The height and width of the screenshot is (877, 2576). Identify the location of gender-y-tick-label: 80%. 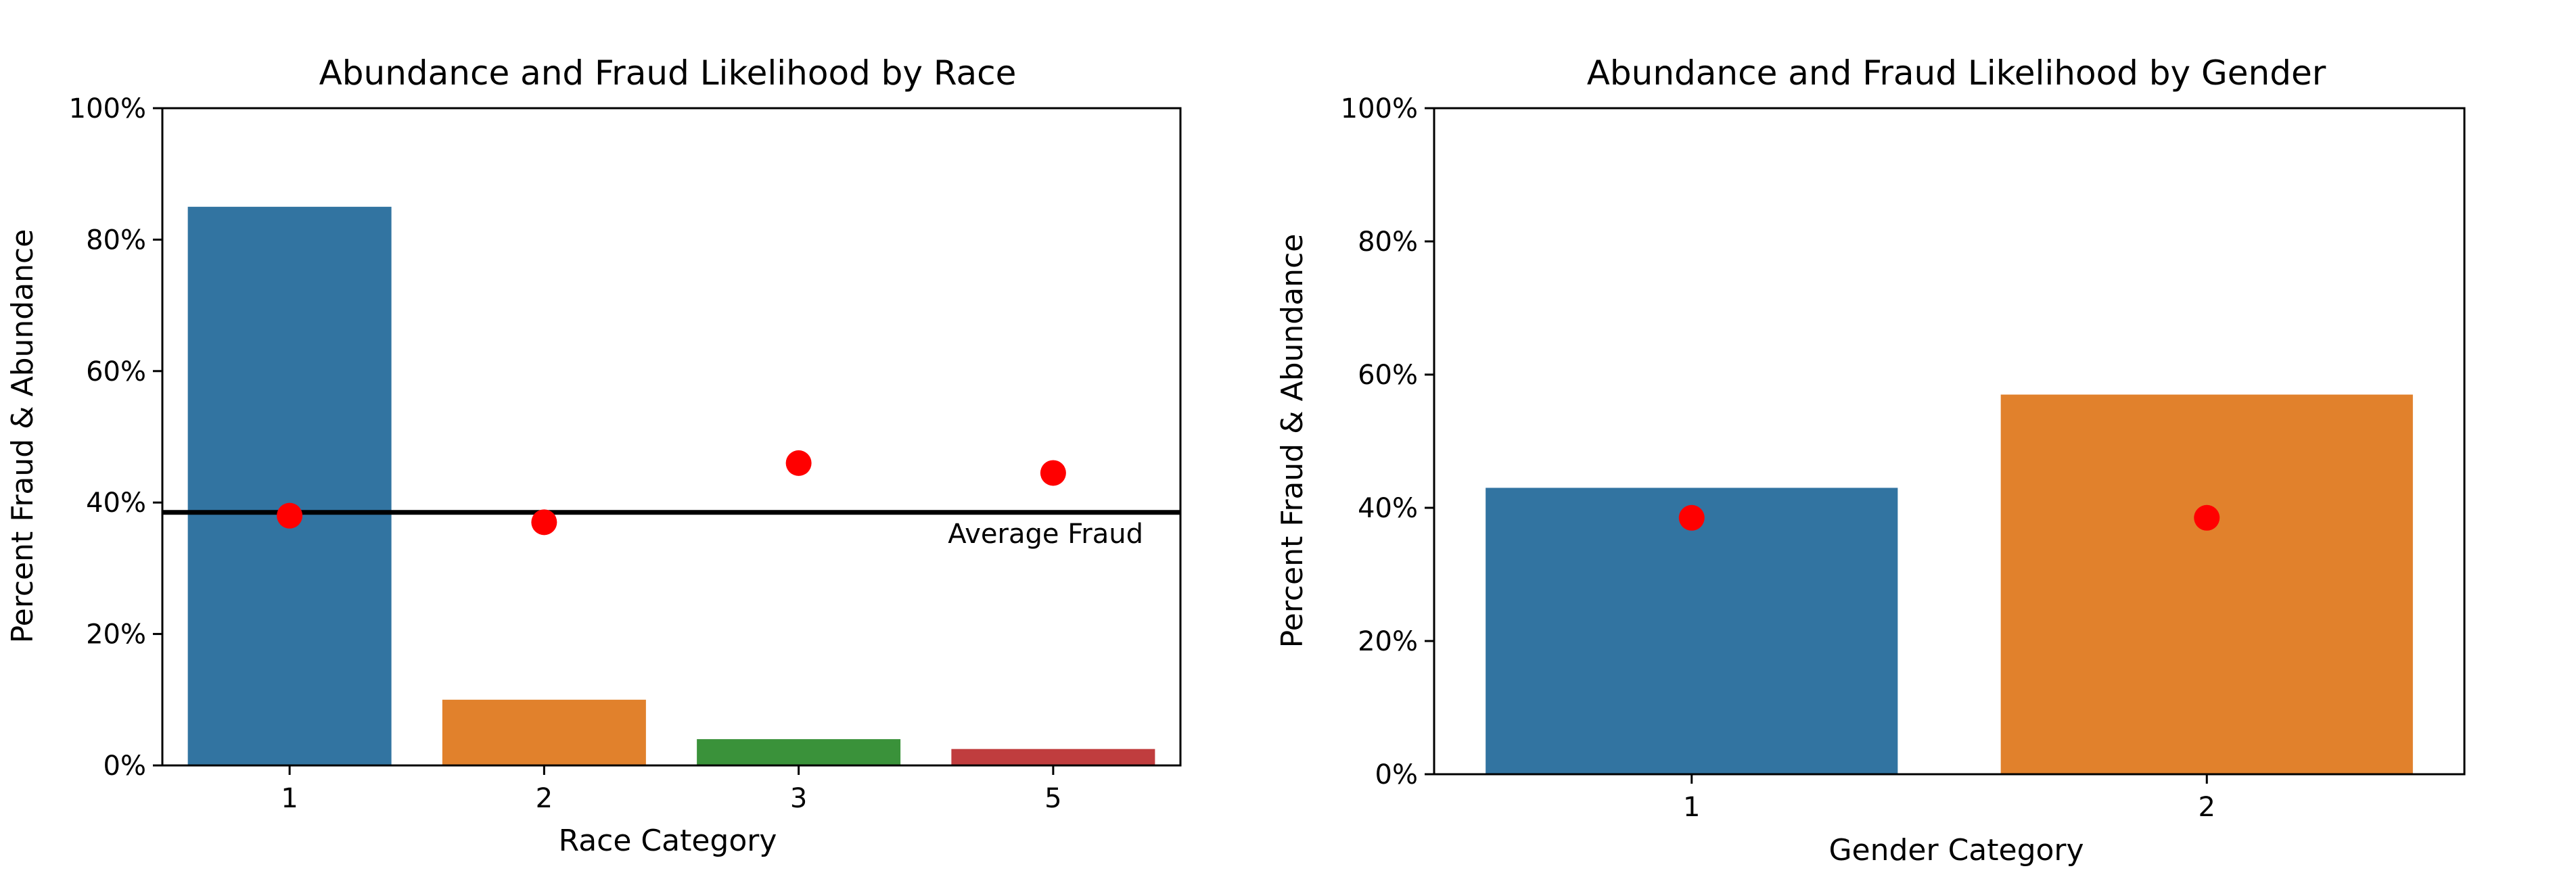
(1388, 242).